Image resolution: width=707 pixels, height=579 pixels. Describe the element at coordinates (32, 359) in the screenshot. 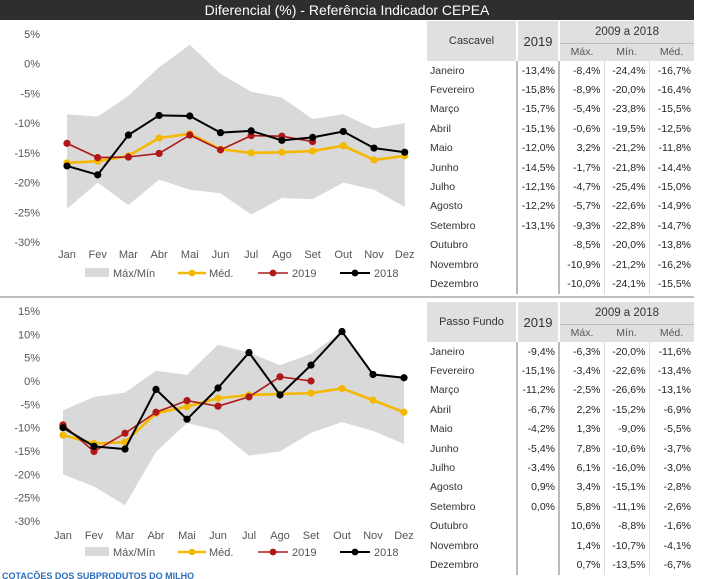

I see `y-tick-label: 5%` at that location.